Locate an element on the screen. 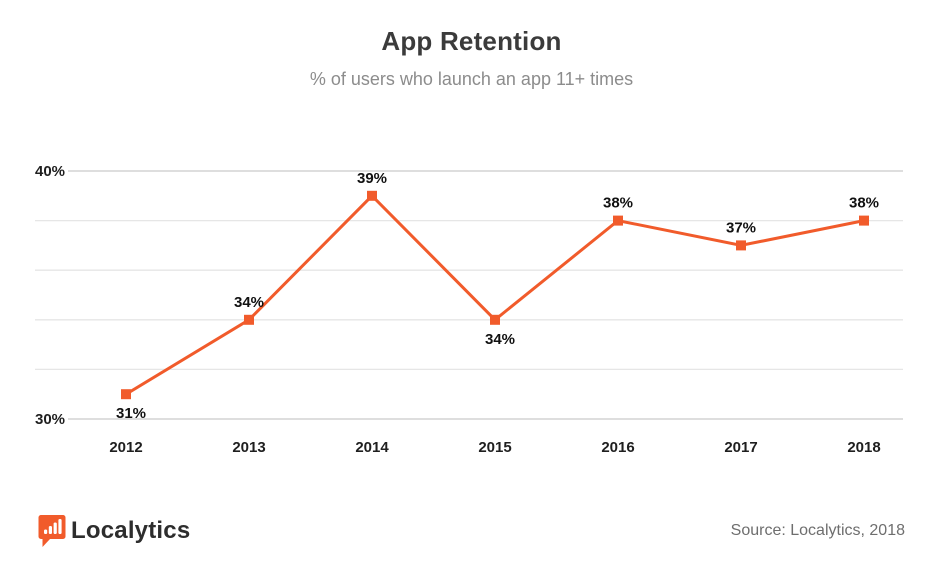  localytics-brand: Localytics is located at coordinates (114, 531).